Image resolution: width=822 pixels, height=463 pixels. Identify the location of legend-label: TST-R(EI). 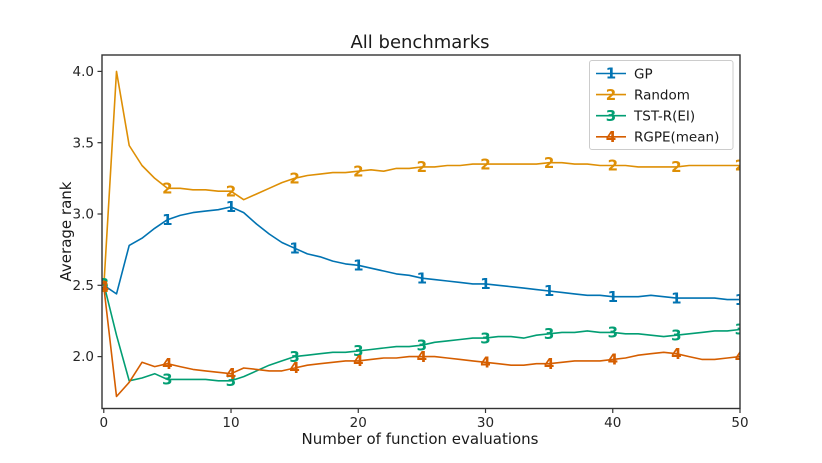
(664, 117).